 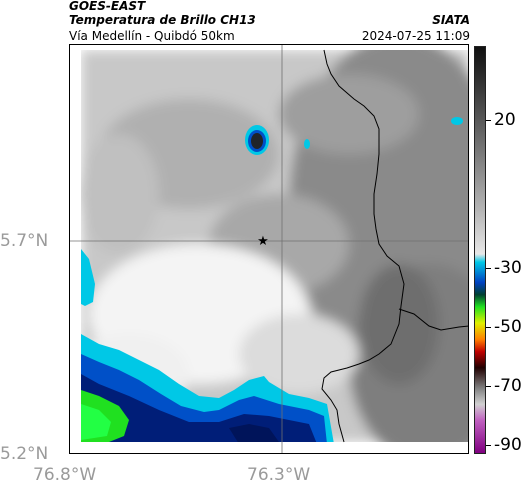 What do you see at coordinates (279, 475) in the screenshot?
I see `lon-label-76-3: 76.3°W` at bounding box center [279, 475].